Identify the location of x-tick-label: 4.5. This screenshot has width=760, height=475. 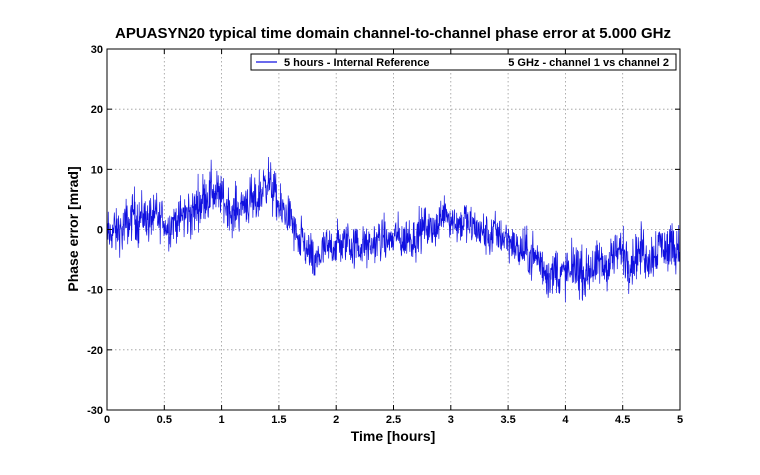
(622, 420).